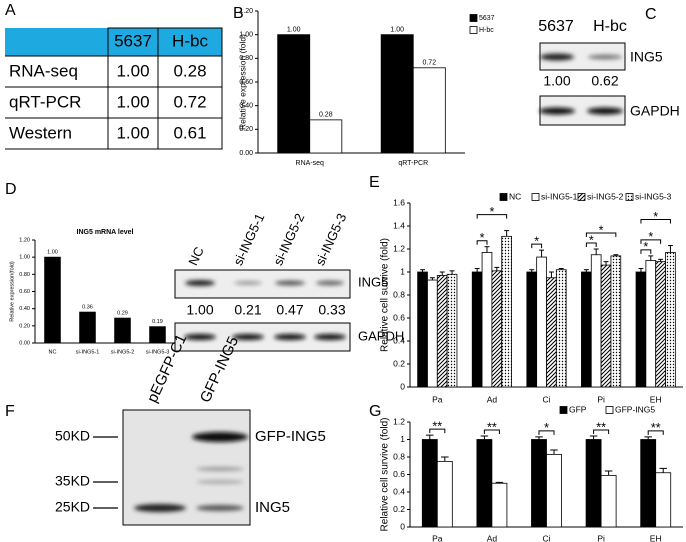 Image resolution: width=686 pixels, height=542 pixels. Describe the element at coordinates (651, 14) in the screenshot. I see `panel-label: C` at that location.